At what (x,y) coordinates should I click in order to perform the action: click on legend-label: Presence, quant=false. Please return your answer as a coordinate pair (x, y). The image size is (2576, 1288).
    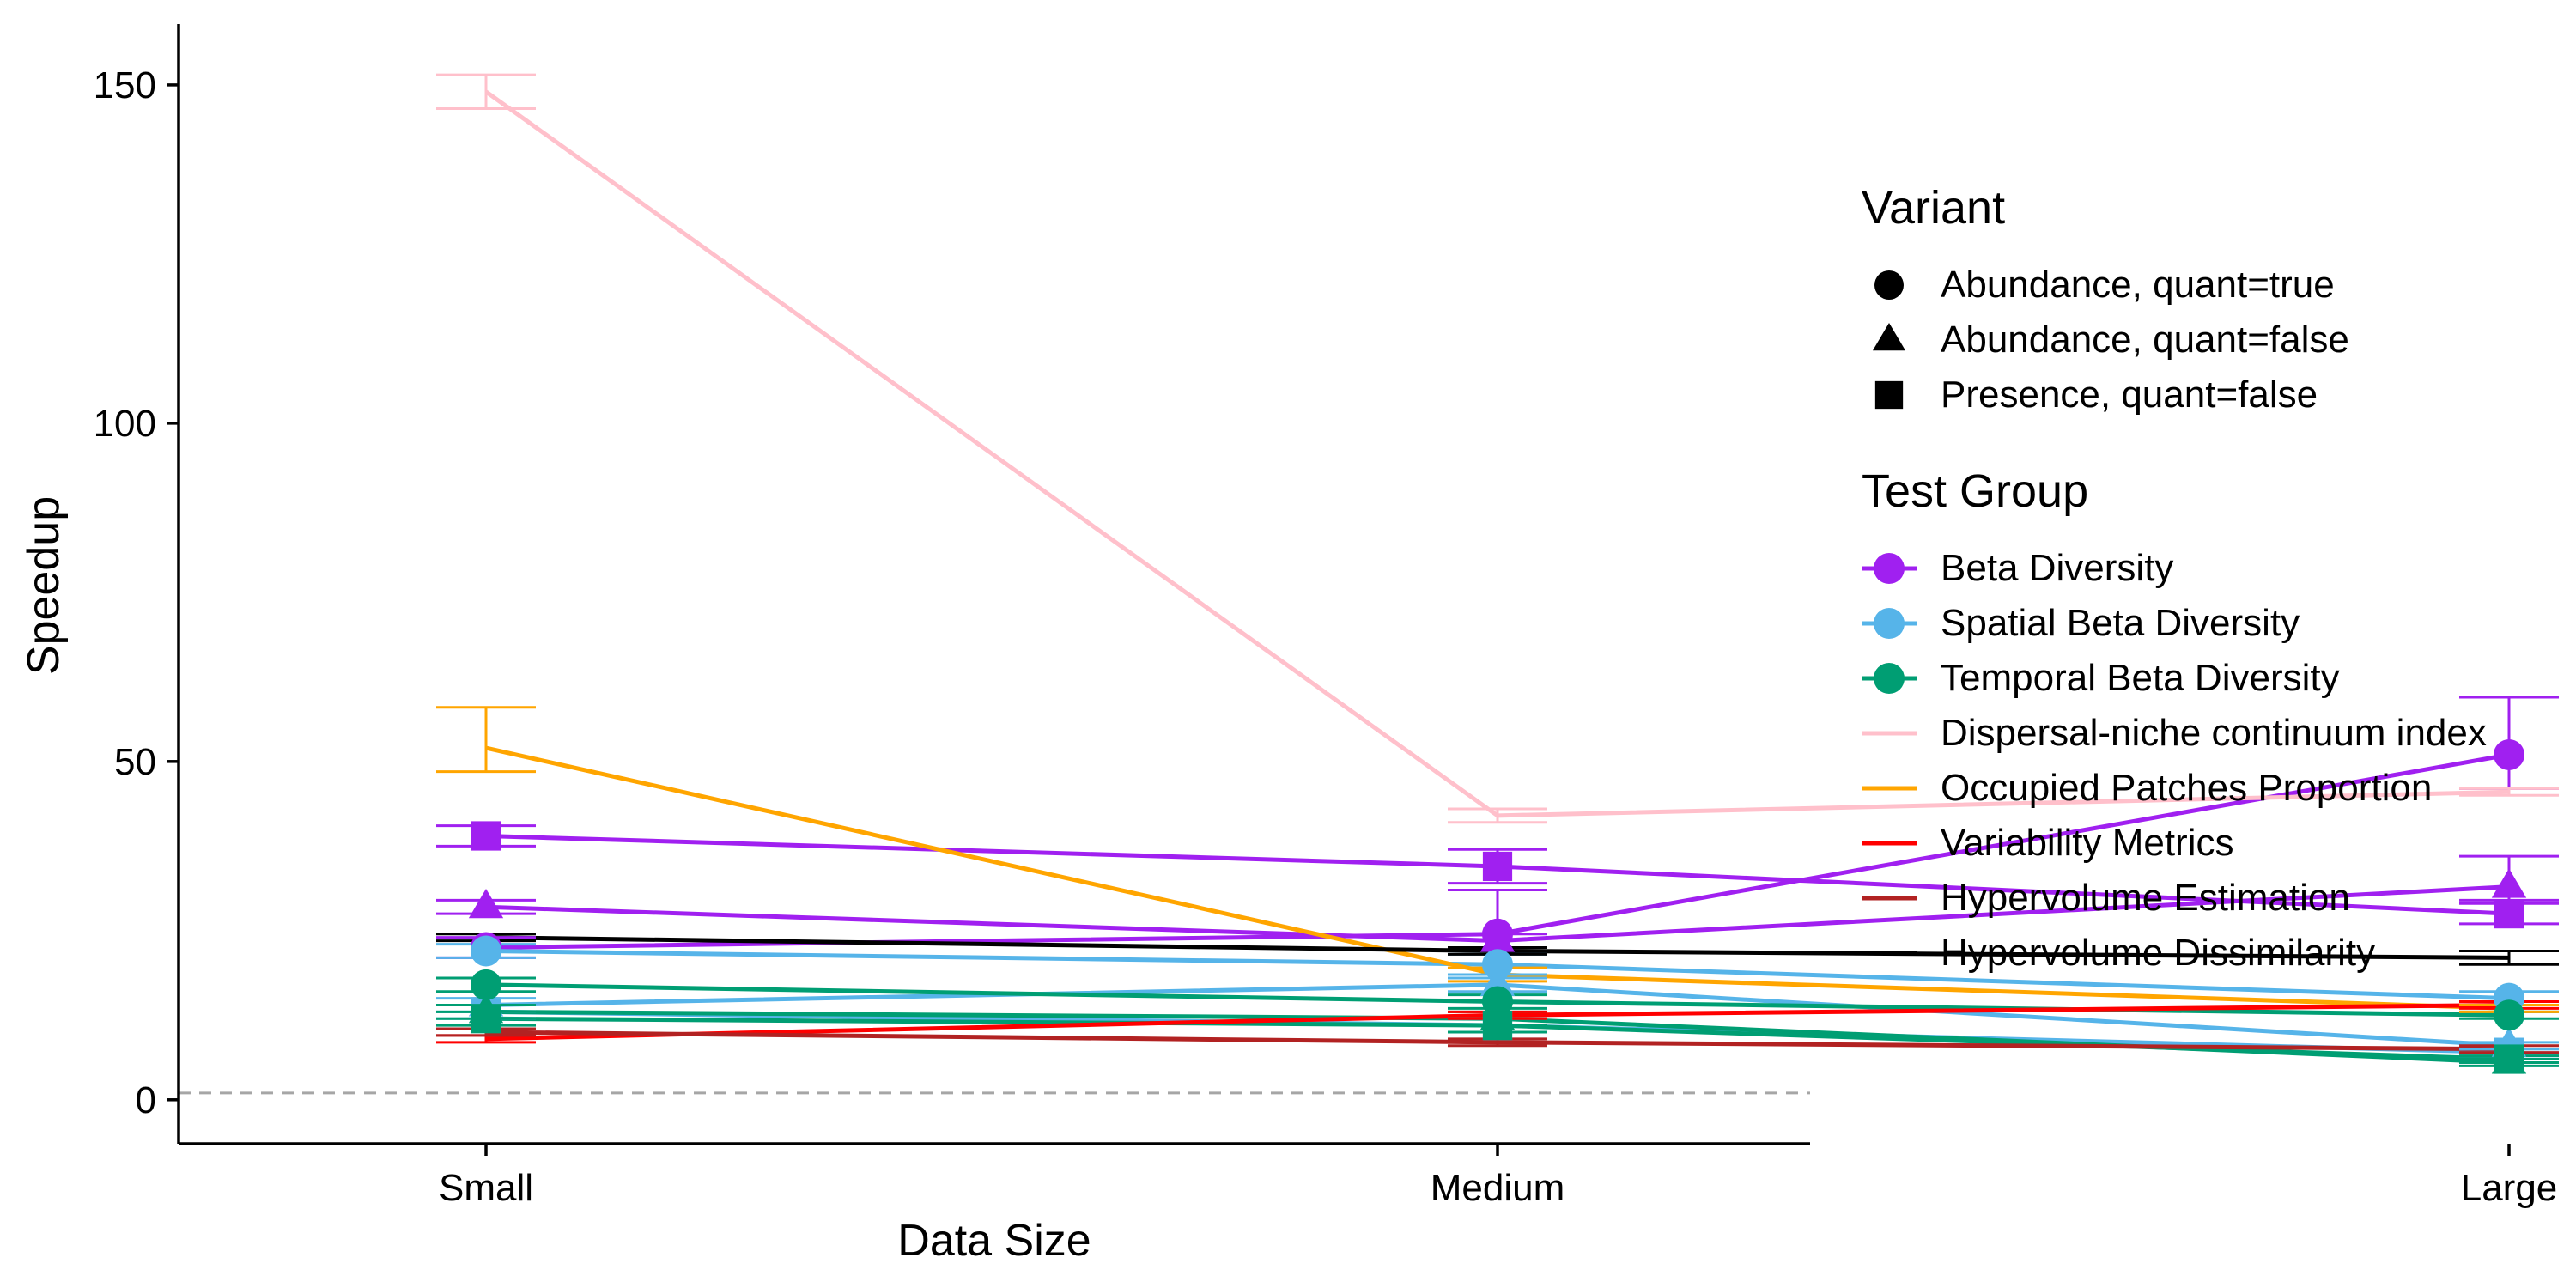
    Looking at the image, I should click on (2129, 395).